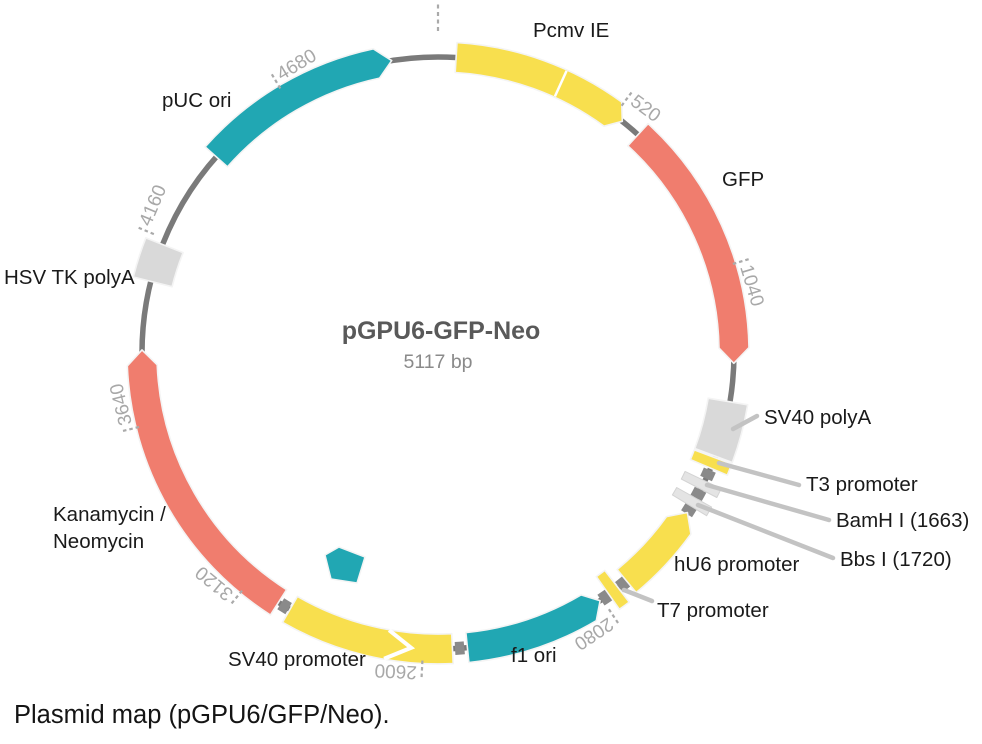 The height and width of the screenshot is (744, 982). What do you see at coordinates (539, 84) in the screenshot?
I see `feature-arc-pcmv-ie` at bounding box center [539, 84].